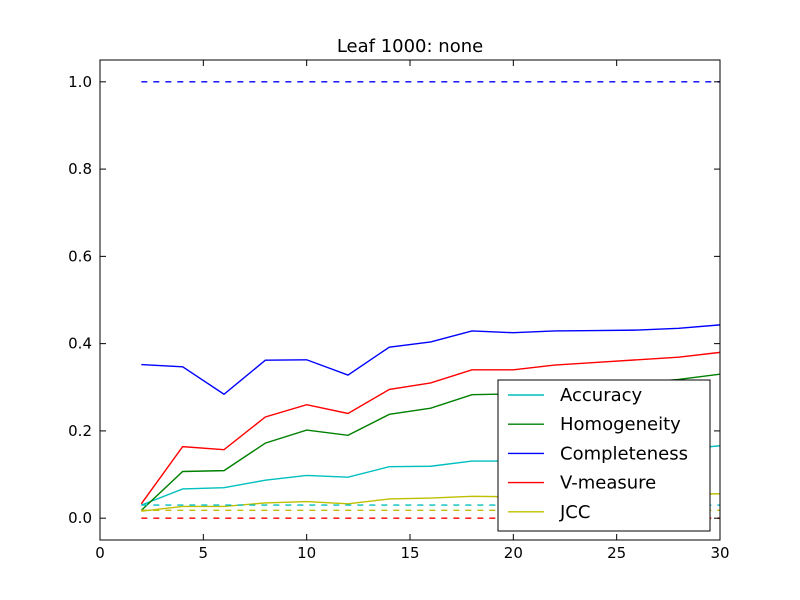 The width and height of the screenshot is (800, 600). I want to click on y-tick-label: 0.6, so click(80, 256).